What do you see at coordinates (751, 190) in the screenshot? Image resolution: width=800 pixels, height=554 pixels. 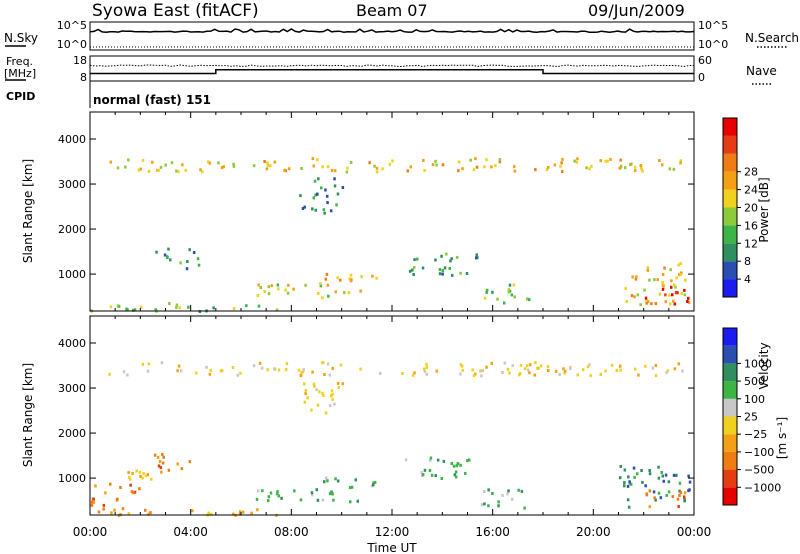 I see `colorbar-tick-label: 24` at bounding box center [751, 190].